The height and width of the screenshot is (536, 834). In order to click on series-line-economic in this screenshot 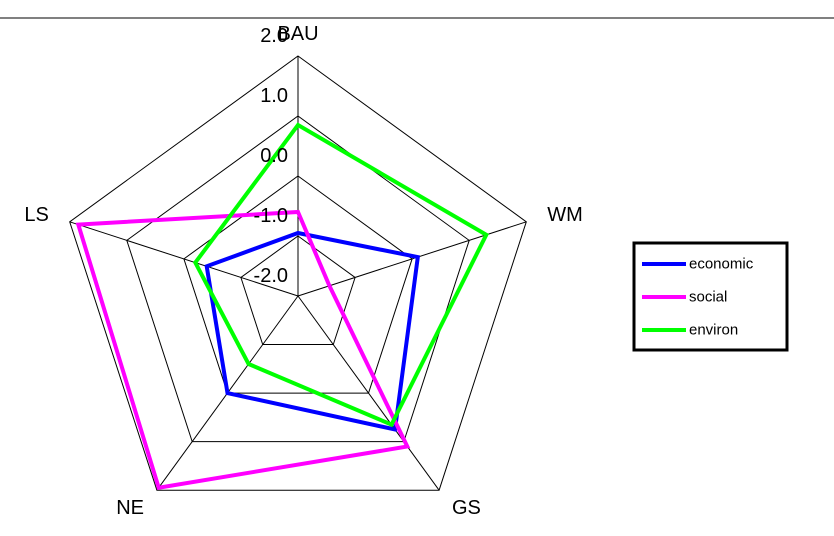, I will do `click(312, 331)`.